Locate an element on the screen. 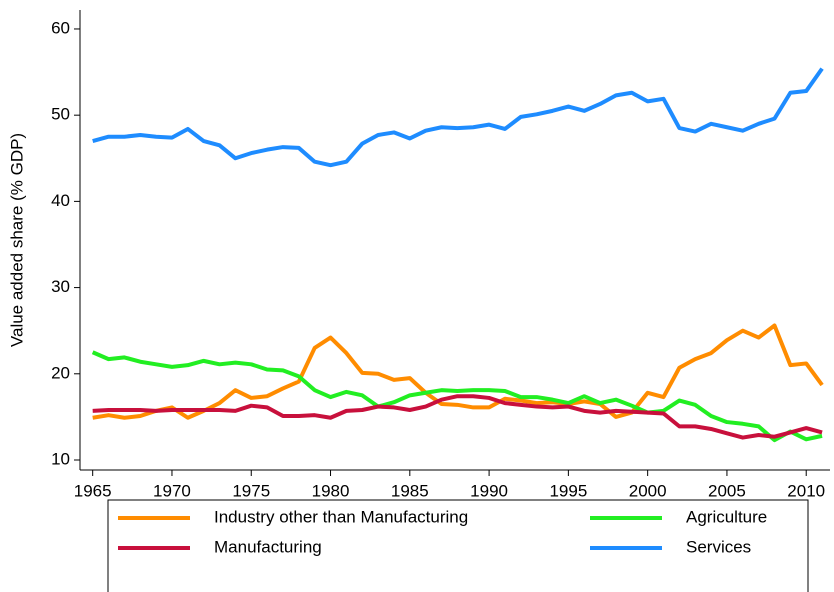  y-tick-label: 60 is located at coordinates (60, 27).